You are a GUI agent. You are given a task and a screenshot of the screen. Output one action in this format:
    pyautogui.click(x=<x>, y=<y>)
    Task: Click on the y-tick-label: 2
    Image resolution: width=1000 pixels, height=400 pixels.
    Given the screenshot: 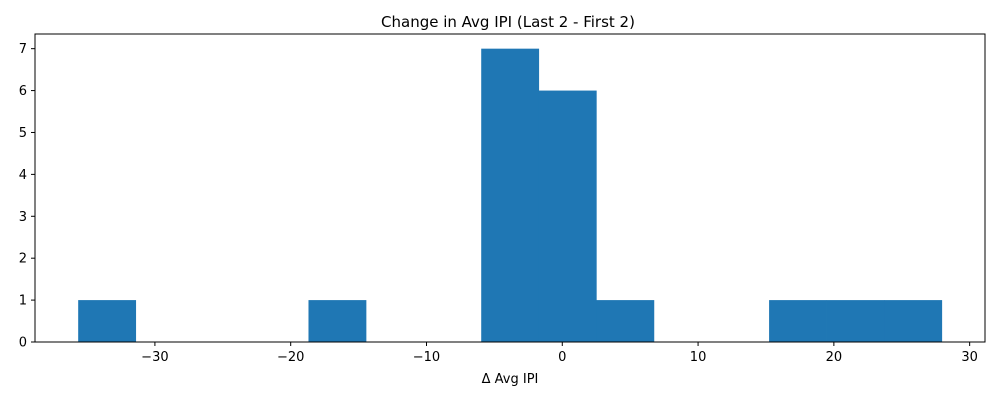 What is the action you would take?
    pyautogui.click(x=23, y=259)
    